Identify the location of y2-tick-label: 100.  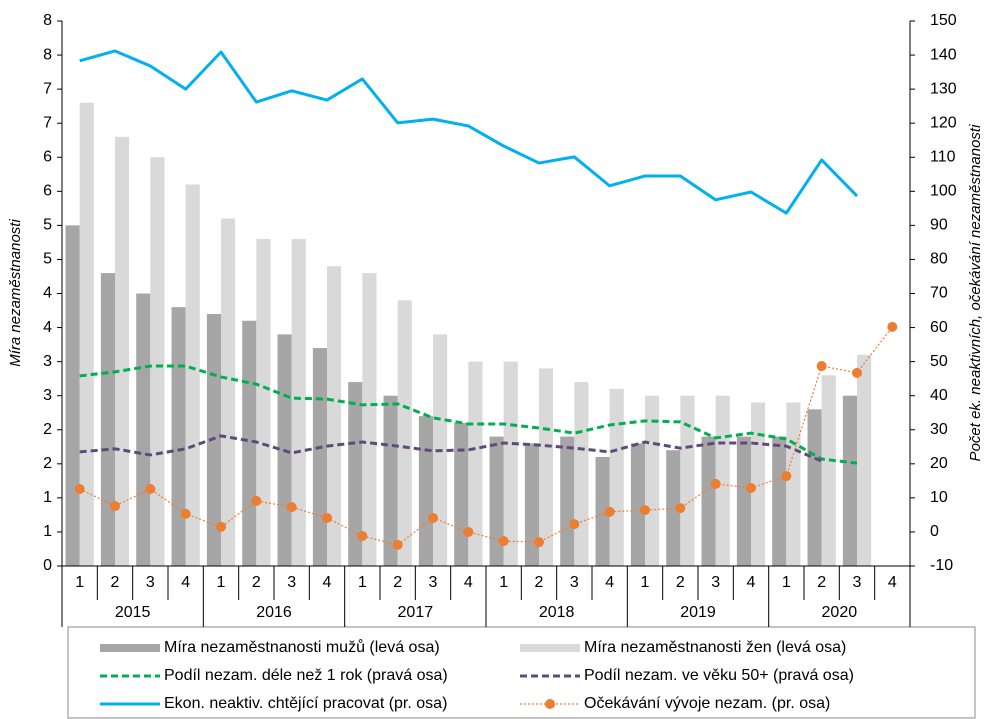
(943, 191).